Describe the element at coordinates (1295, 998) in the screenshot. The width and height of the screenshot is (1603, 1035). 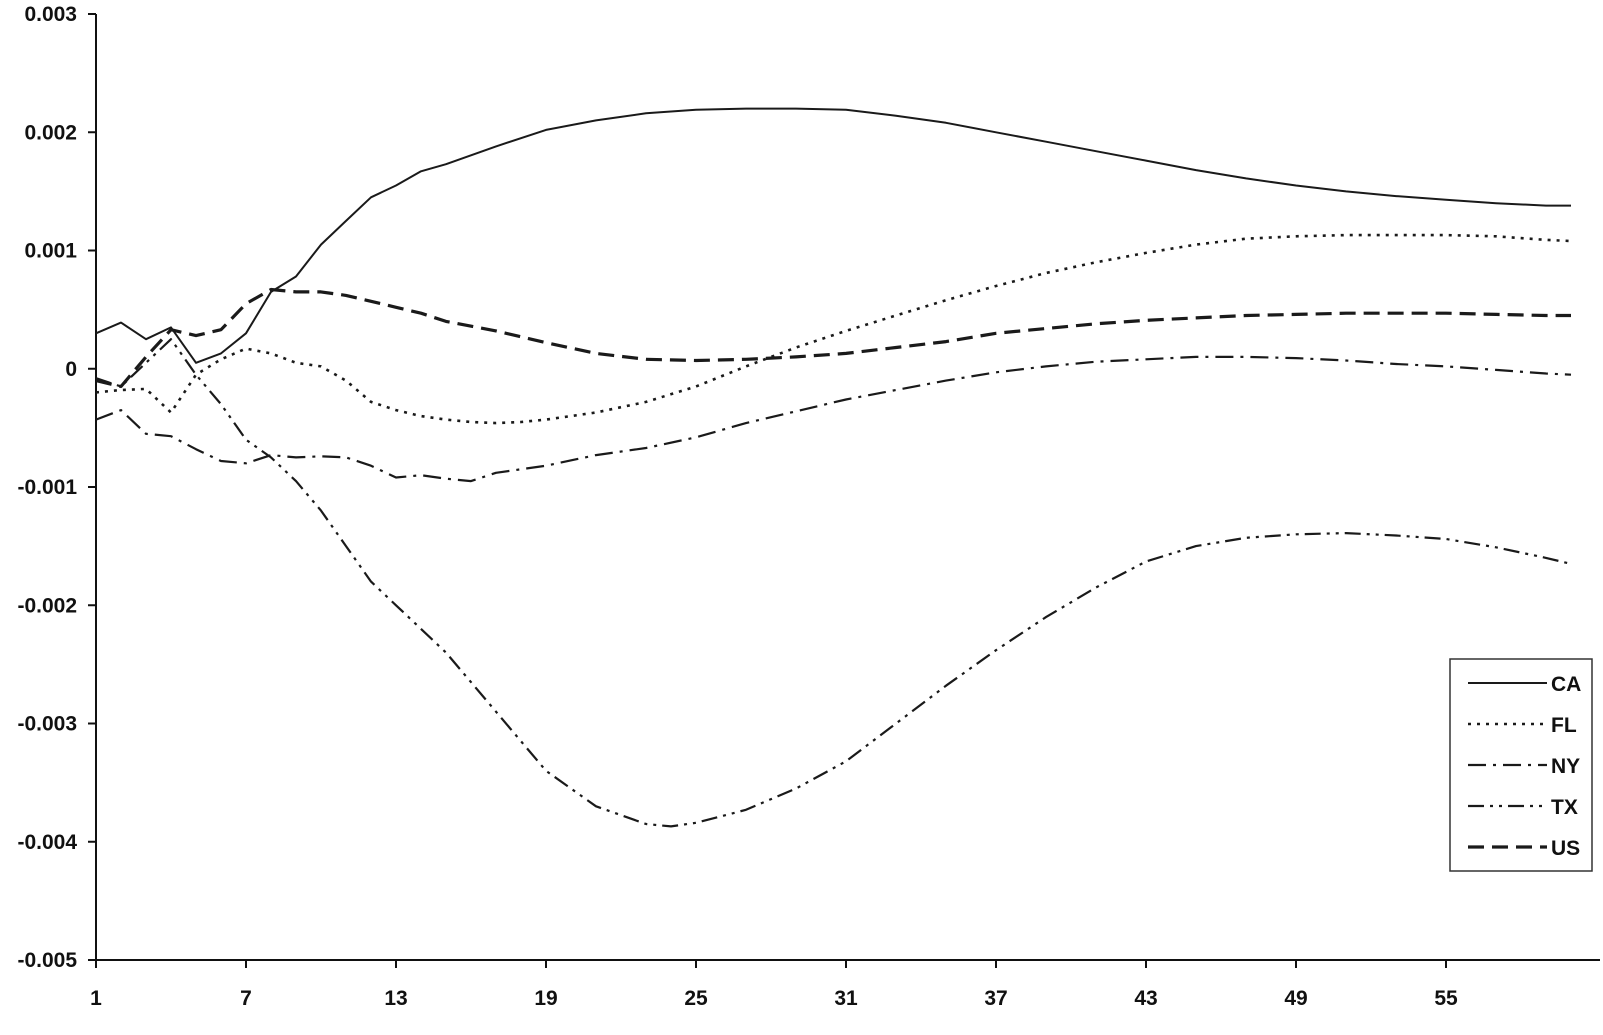
I see `x-tick-label: 49` at that location.